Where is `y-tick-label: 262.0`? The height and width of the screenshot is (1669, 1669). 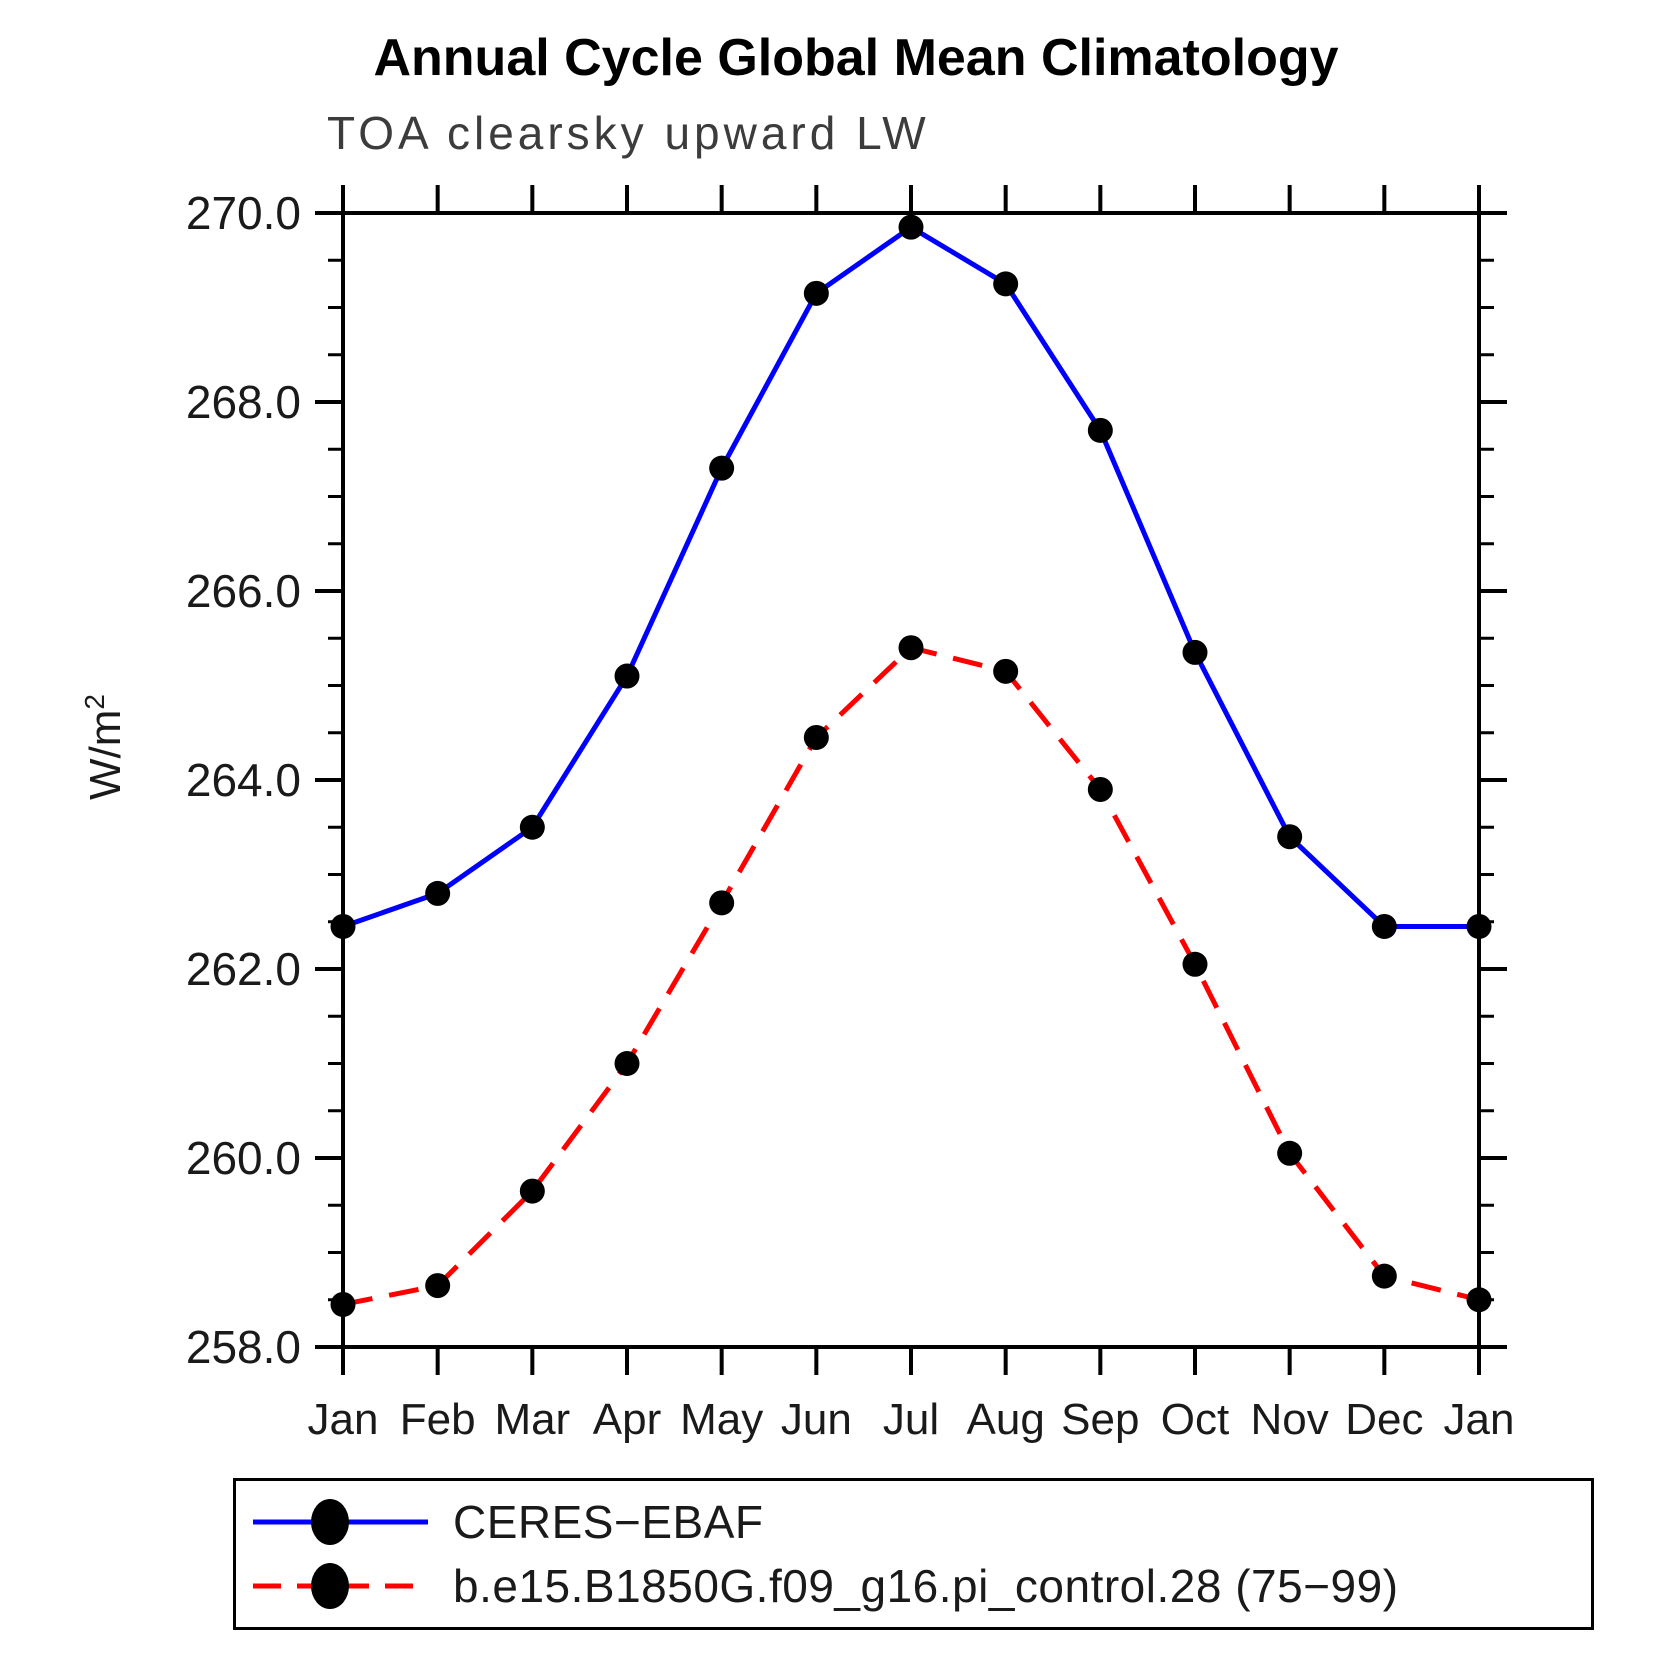
y-tick-label: 262.0 is located at coordinates (243, 969).